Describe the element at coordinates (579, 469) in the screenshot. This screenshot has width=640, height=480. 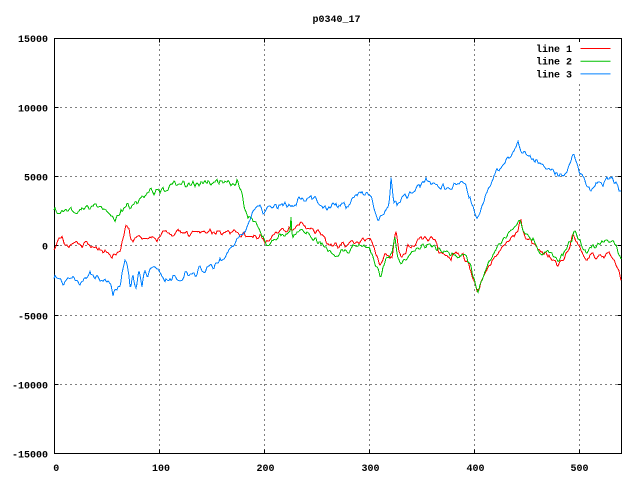
I see `svg-text: 500` at that location.